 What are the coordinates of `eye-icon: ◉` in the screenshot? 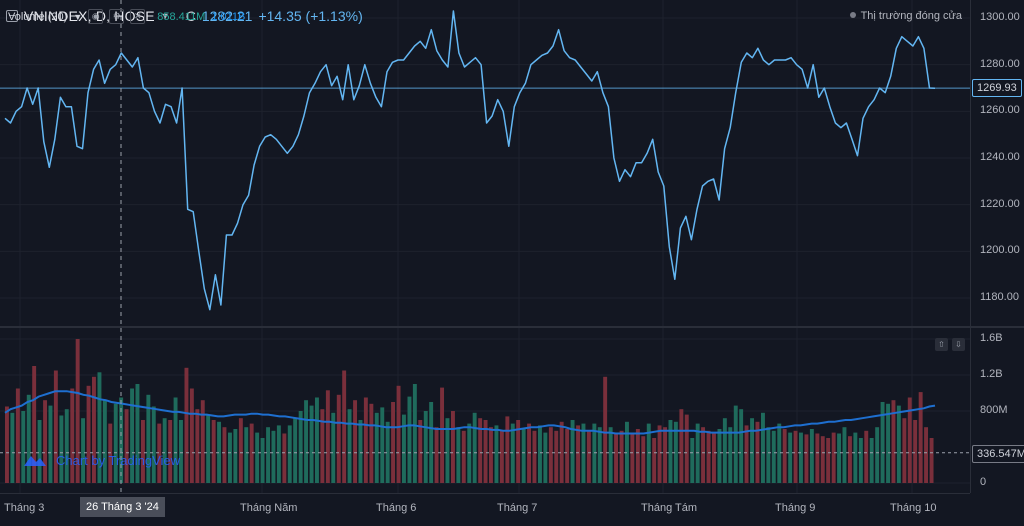 It's located at (96, 16).